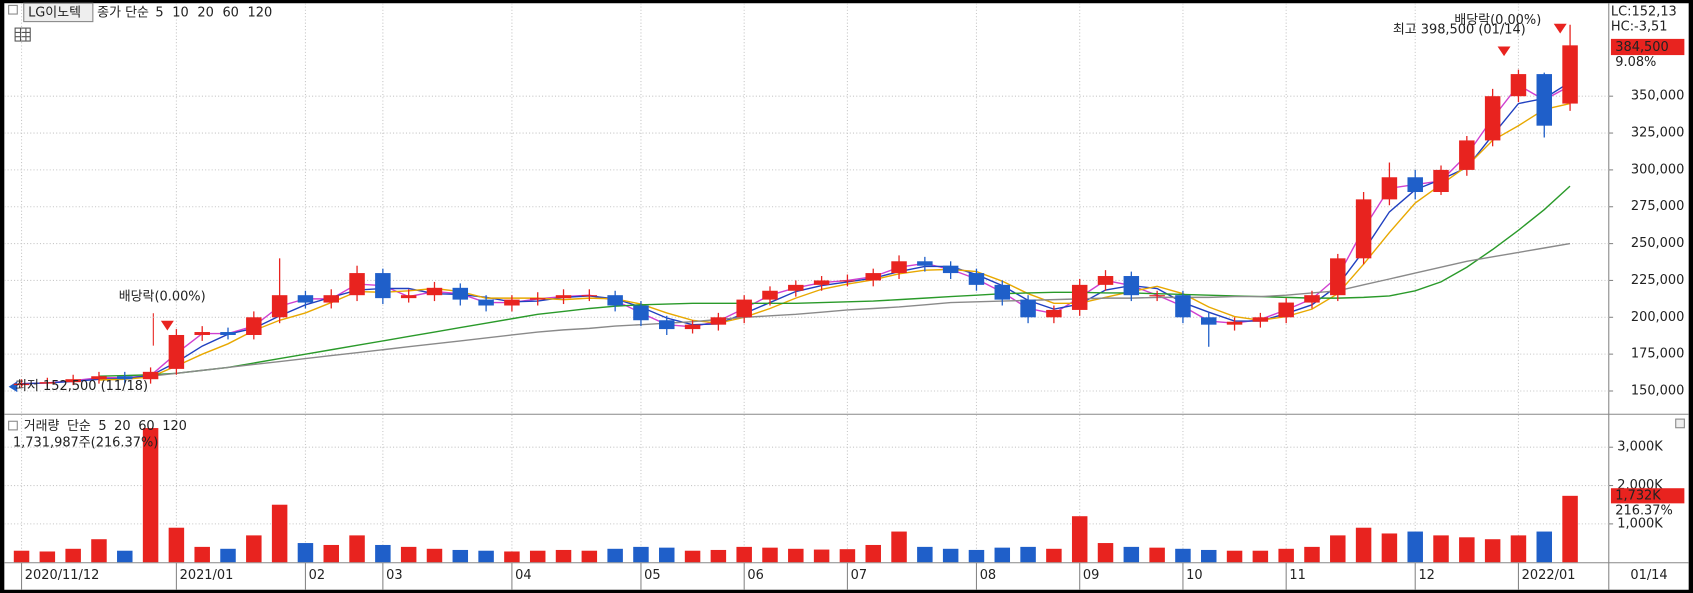 The image size is (1693, 593). I want to click on right-label: 384,500, so click(1641, 47).